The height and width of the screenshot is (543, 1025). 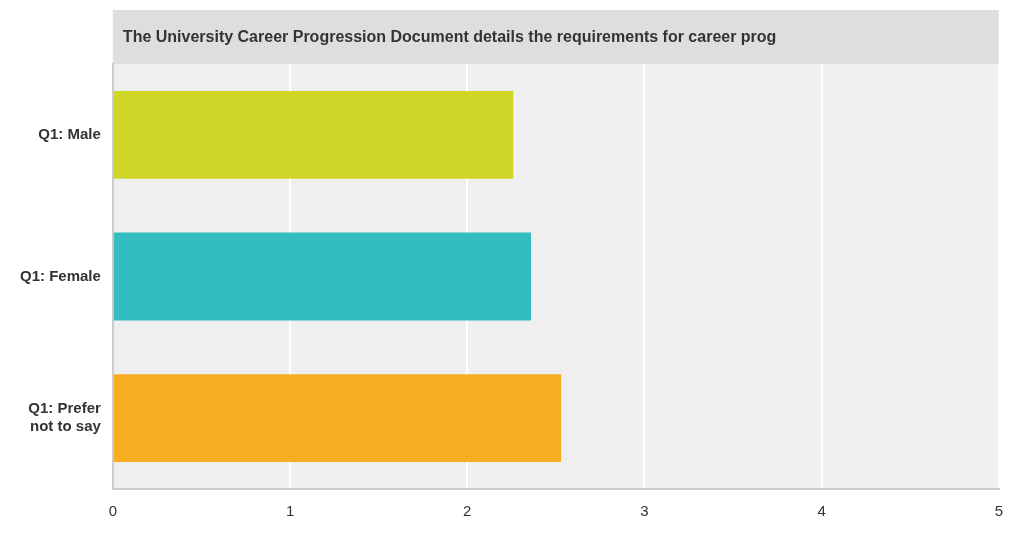 What do you see at coordinates (821, 511) in the screenshot?
I see `x-tick-label: 4` at bounding box center [821, 511].